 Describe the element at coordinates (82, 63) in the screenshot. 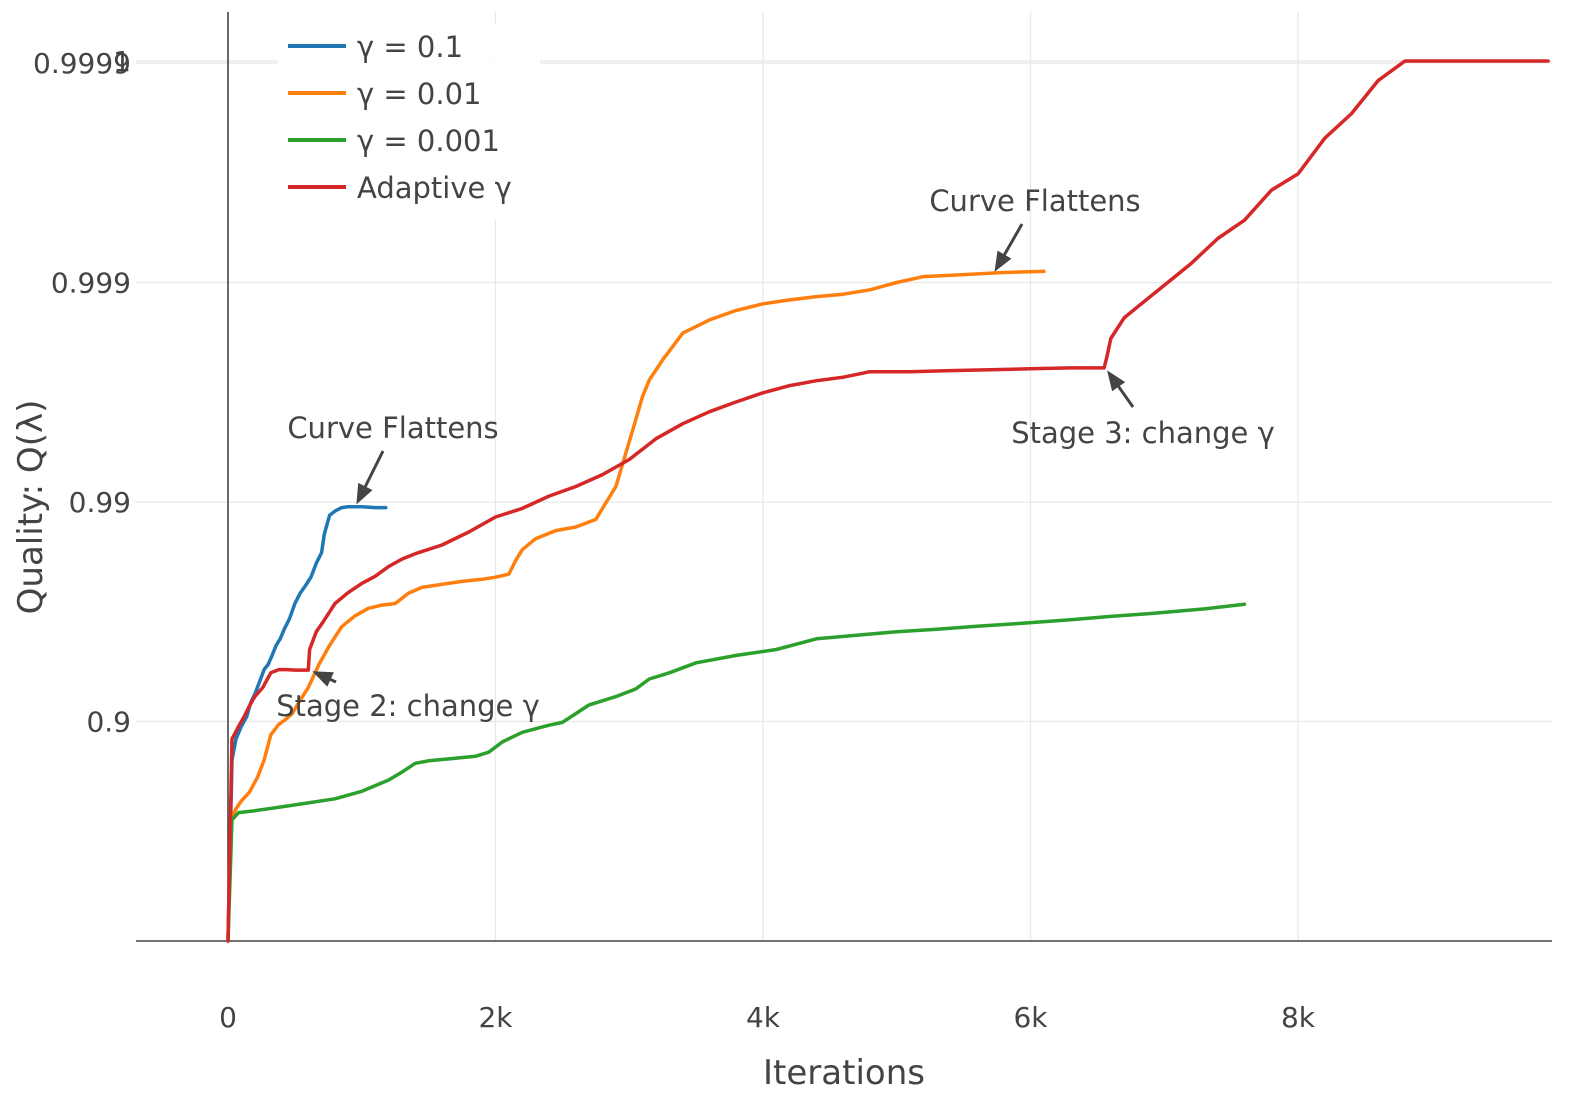

I see `y-tick-label: 0.9999` at that location.